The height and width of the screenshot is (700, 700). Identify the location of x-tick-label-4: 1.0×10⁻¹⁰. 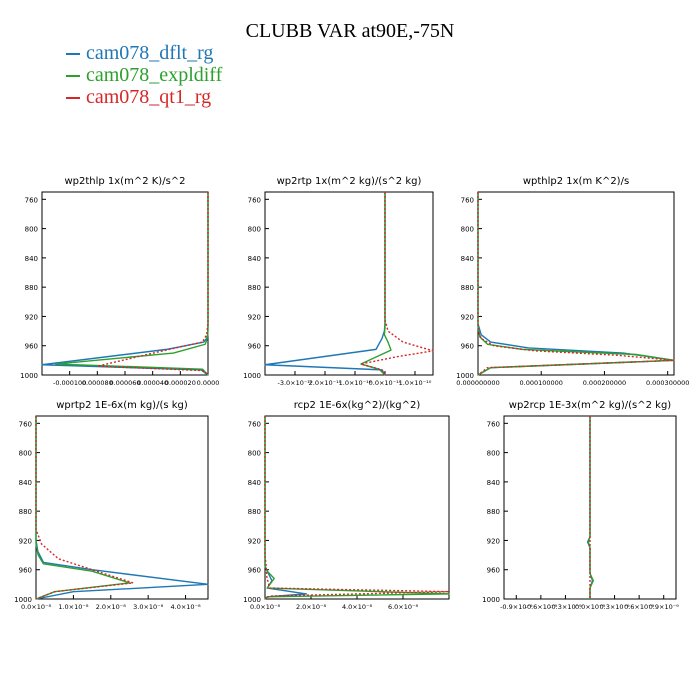
(415, 383).